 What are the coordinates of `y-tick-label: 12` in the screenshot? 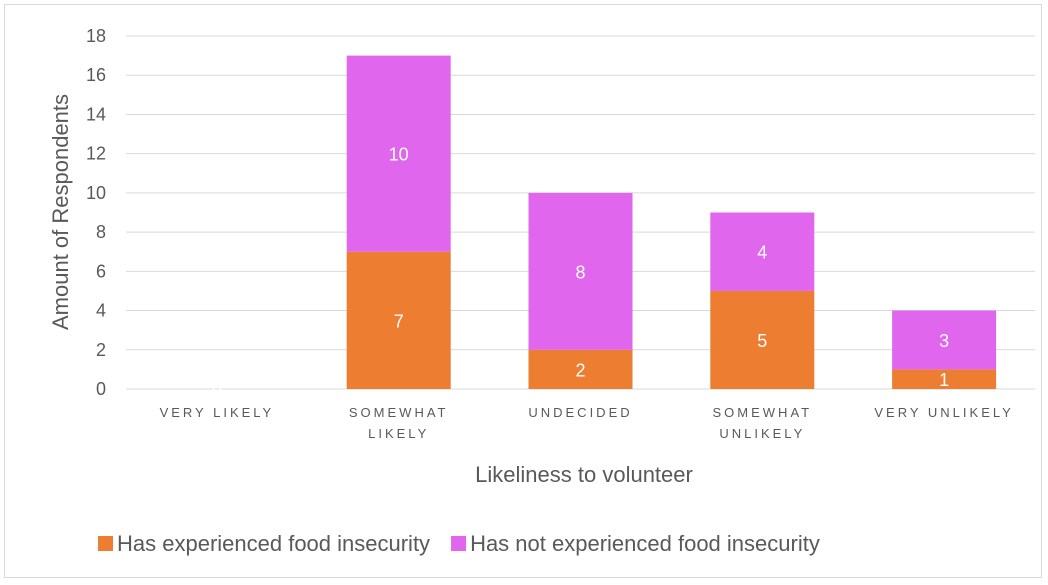 It's located at (96, 154).